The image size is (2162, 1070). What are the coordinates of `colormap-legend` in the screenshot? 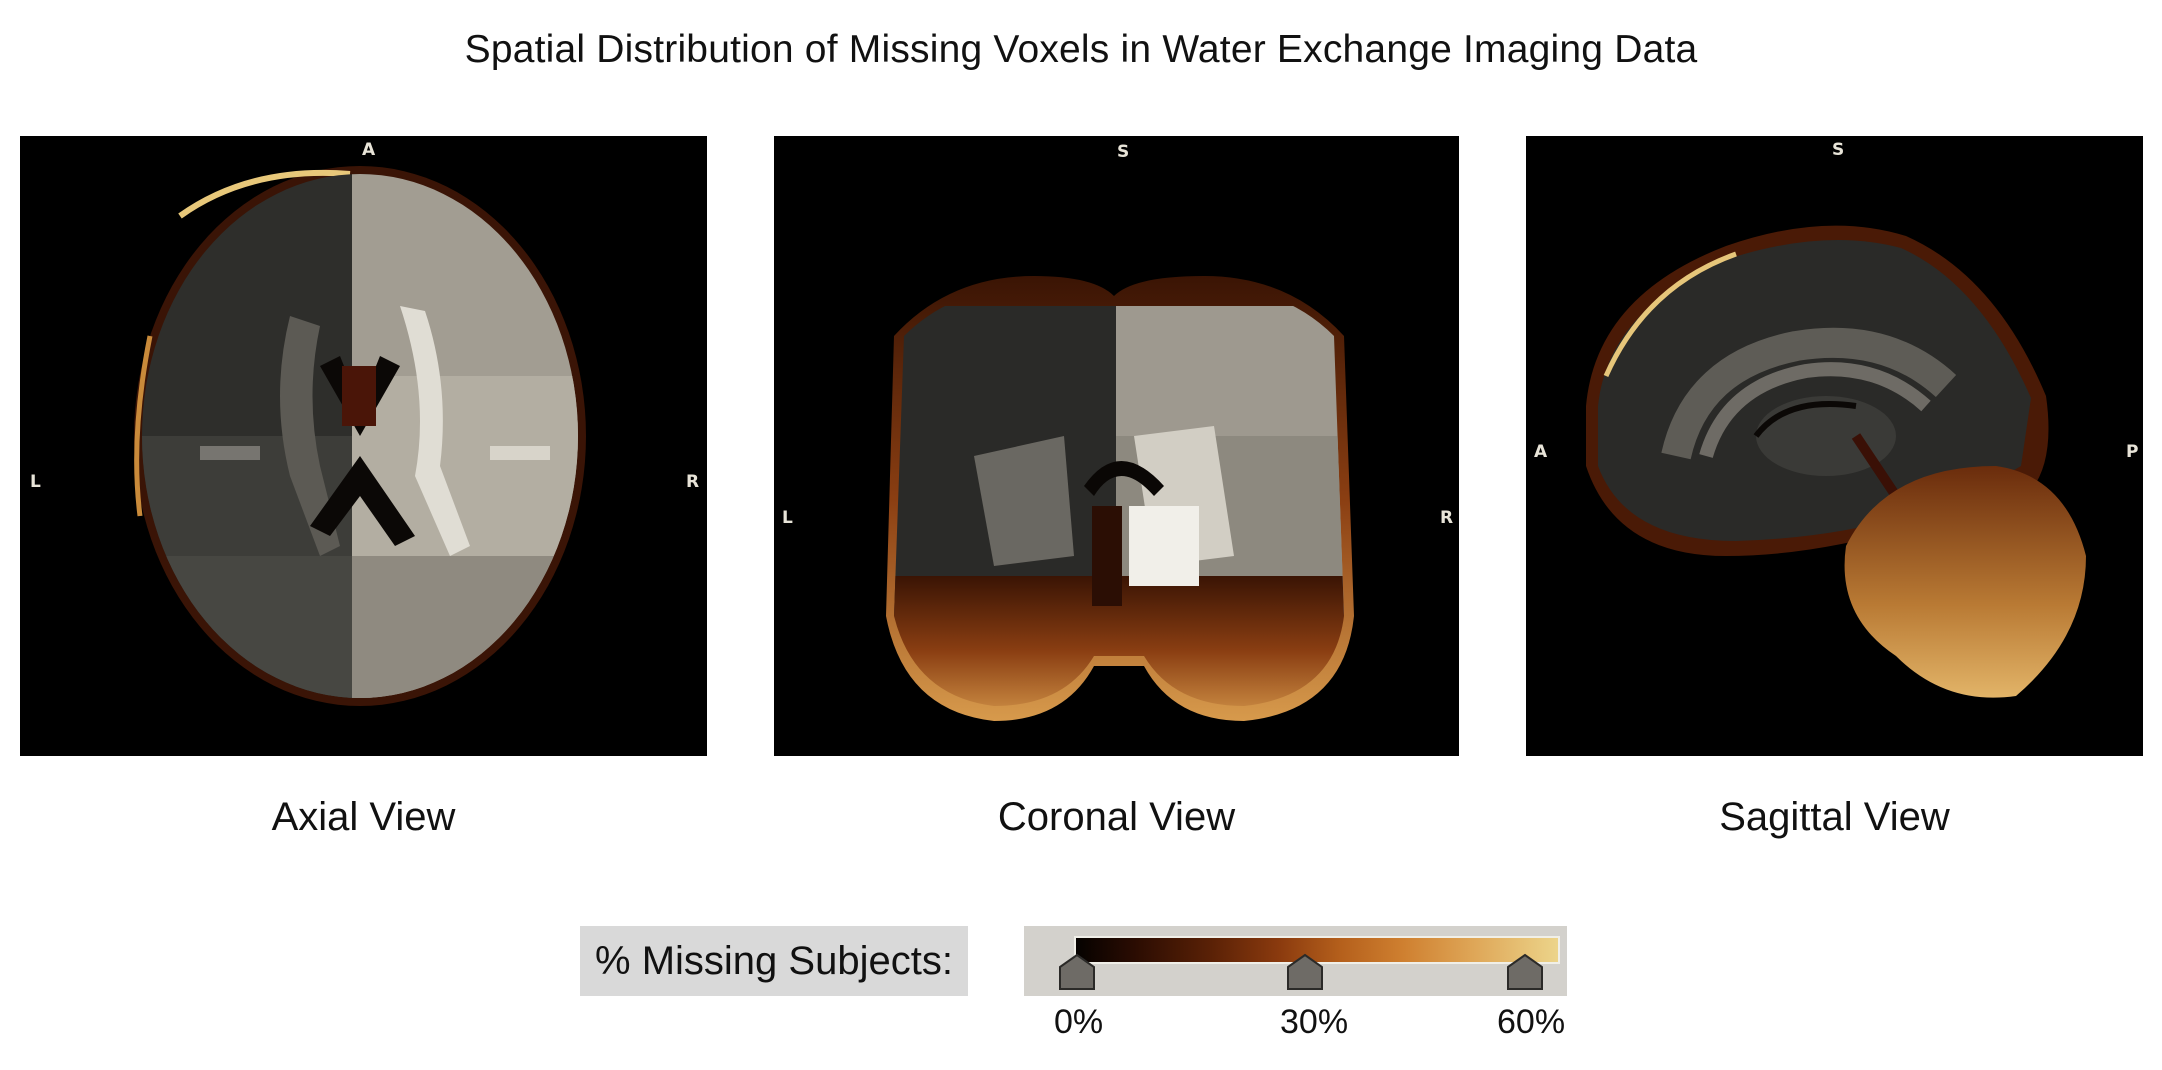 It's located at (1295, 961).